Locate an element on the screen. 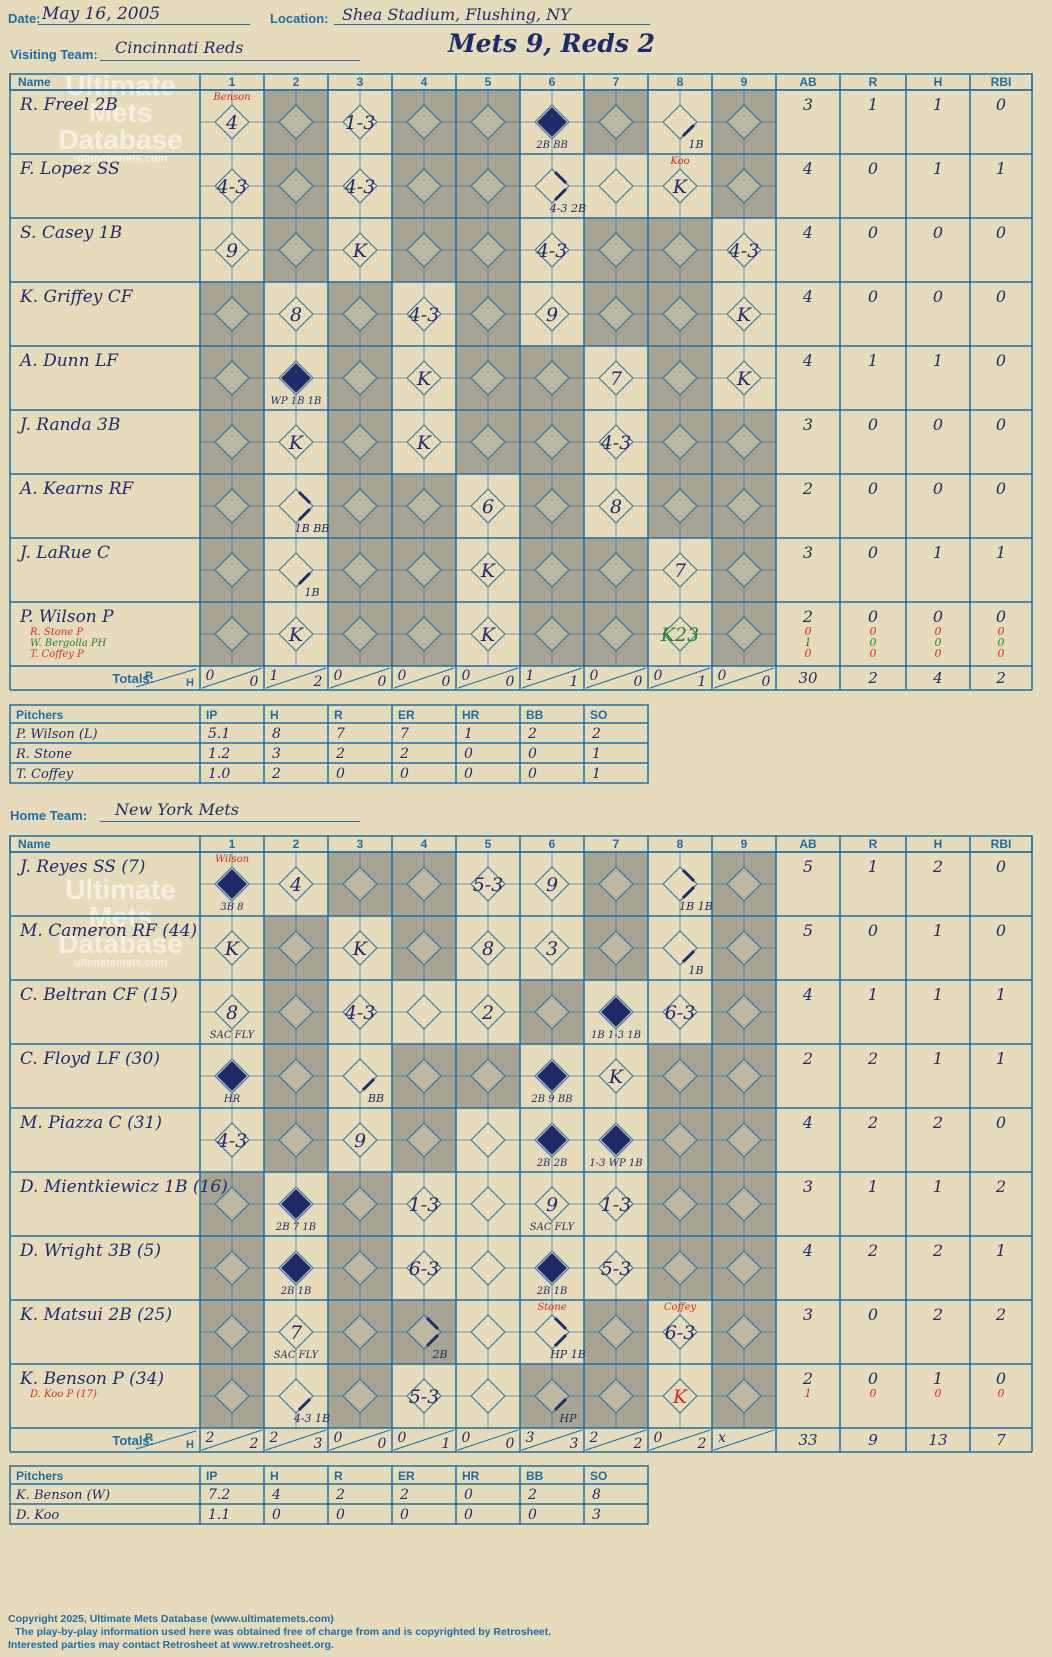 This screenshot has height=1657, width=1052. pitcher-h: 0 is located at coordinates (276, 1515).